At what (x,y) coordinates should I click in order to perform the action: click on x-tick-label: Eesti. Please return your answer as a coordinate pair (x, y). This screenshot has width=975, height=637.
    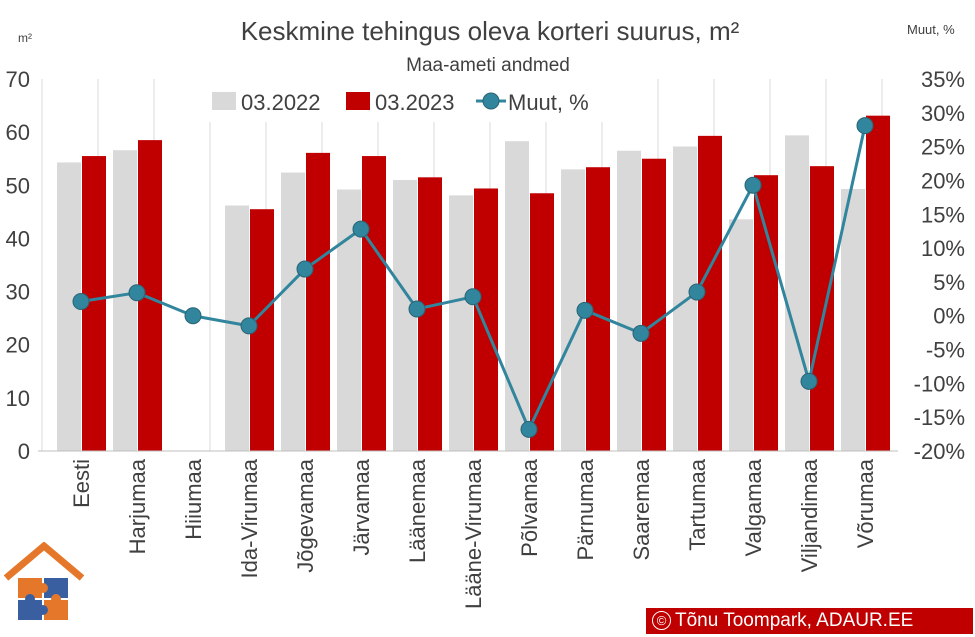
    Looking at the image, I should click on (81, 483).